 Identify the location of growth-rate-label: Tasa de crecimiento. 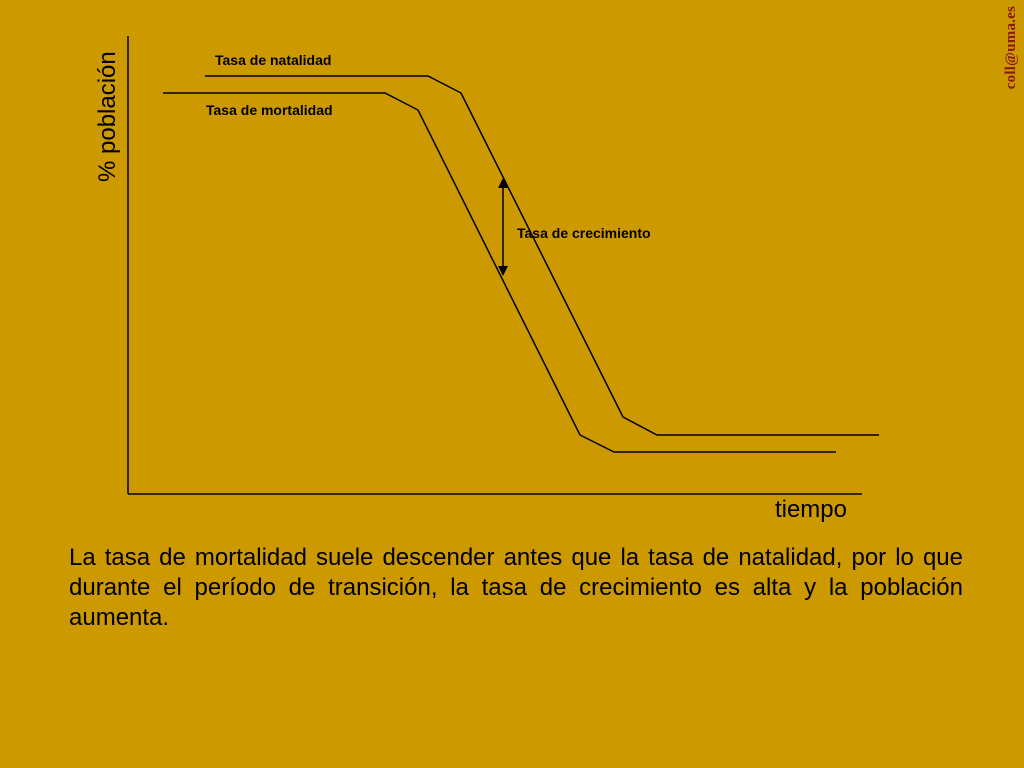
(584, 233).